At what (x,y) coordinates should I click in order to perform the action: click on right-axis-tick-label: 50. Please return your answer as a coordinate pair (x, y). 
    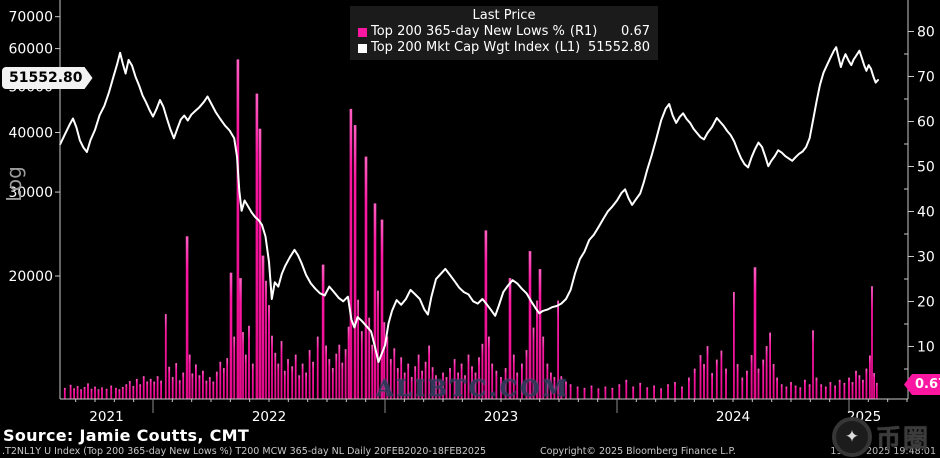
    Looking at the image, I should click on (926, 168).